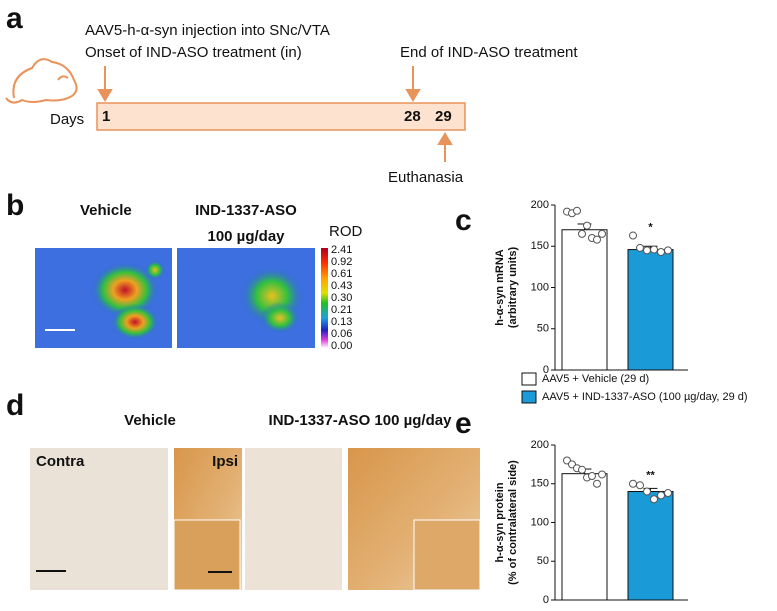 This screenshot has width=777, height=611. Describe the element at coordinates (463, 423) in the screenshot. I see `panel-label: e` at that location.